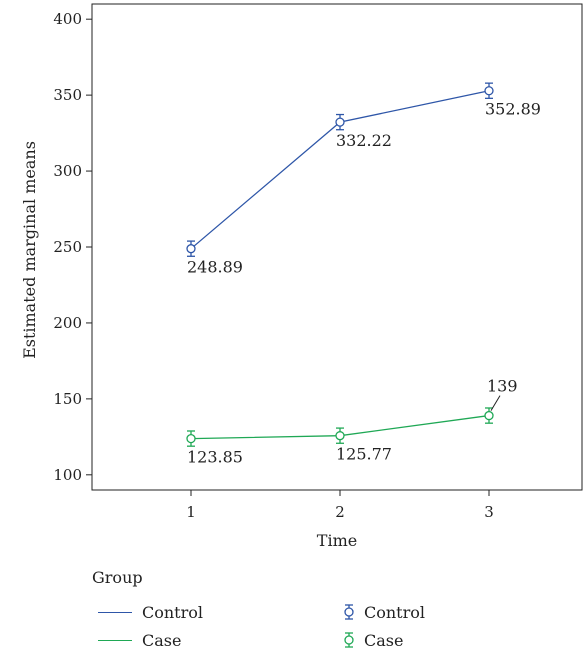 This screenshot has width=588, height=656. Describe the element at coordinates (215, 267) in the screenshot. I see `data-label: 248.89` at that location.